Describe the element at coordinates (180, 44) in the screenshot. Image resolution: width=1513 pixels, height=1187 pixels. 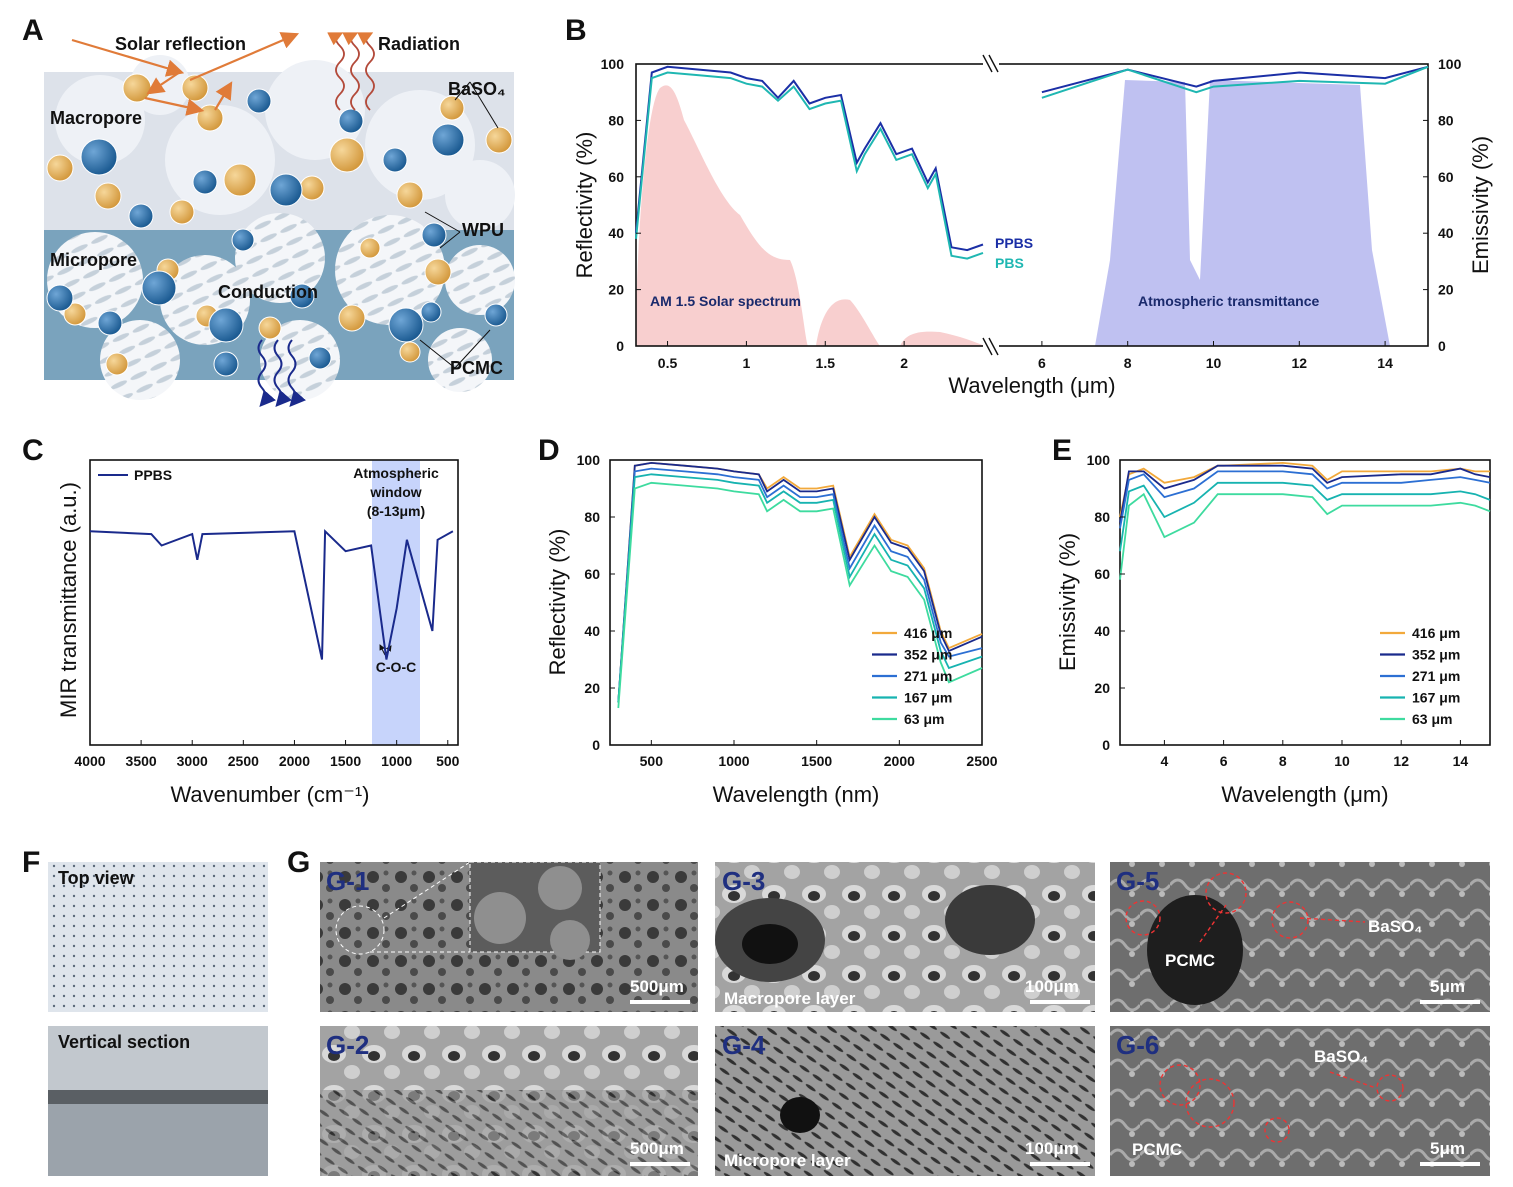
I see `solar-reflection-label: Solar reflection` at that location.